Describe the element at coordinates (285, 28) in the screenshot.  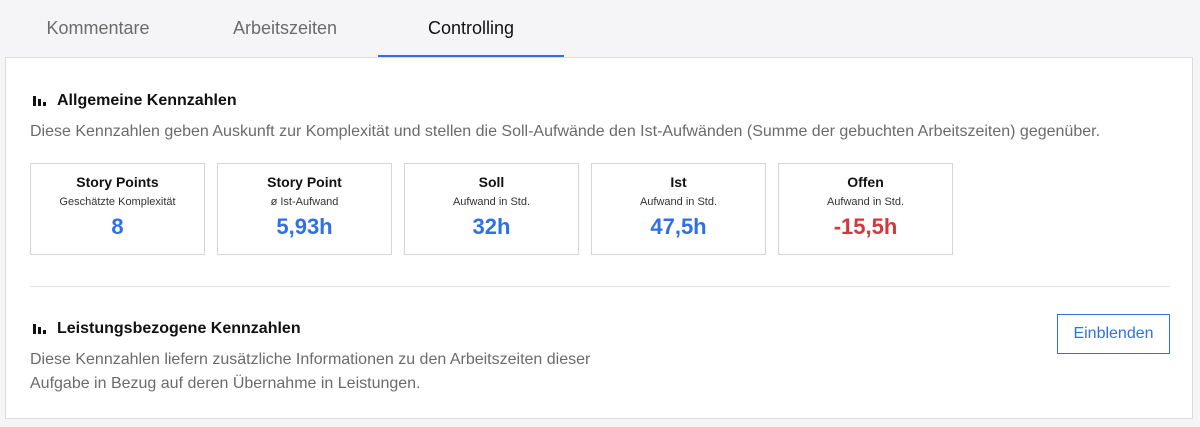
I see `tab-arbeitszeiten: Arbeitszeiten` at that location.